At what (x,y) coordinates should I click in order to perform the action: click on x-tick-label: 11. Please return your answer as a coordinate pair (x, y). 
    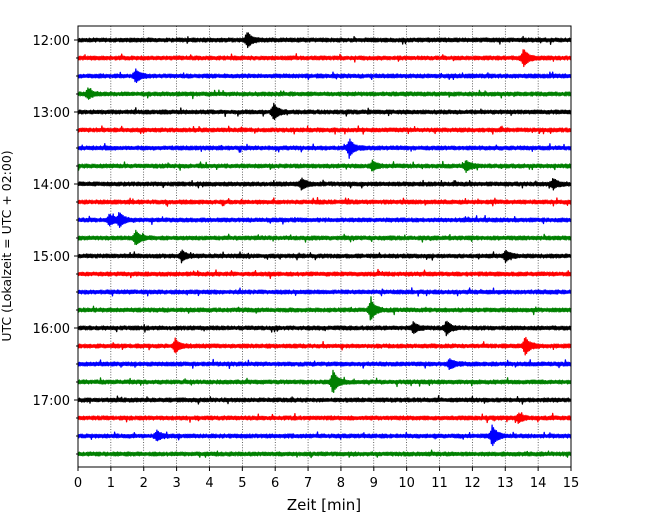
    Looking at the image, I should click on (439, 483).